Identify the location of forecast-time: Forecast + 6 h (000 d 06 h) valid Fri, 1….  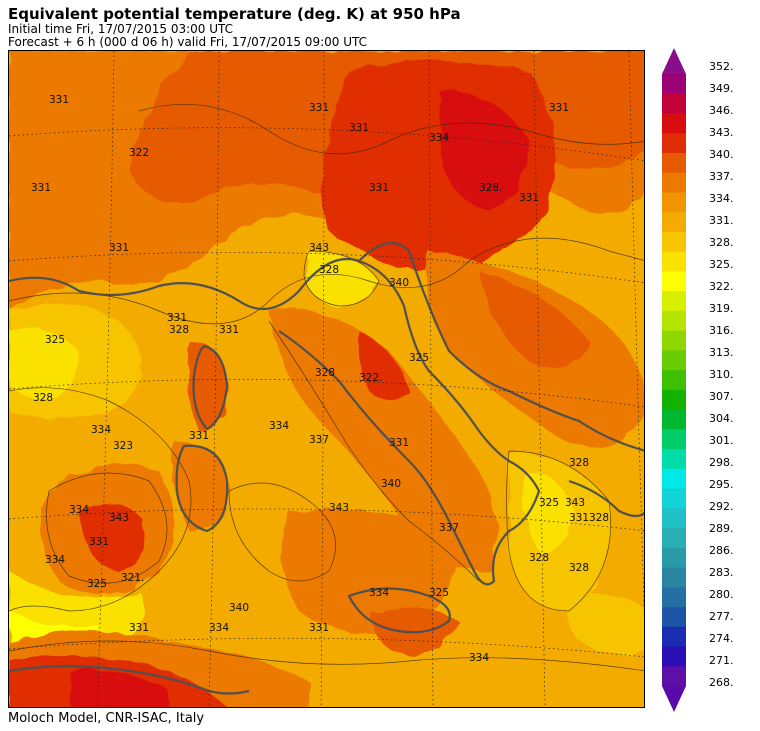
(187, 42).